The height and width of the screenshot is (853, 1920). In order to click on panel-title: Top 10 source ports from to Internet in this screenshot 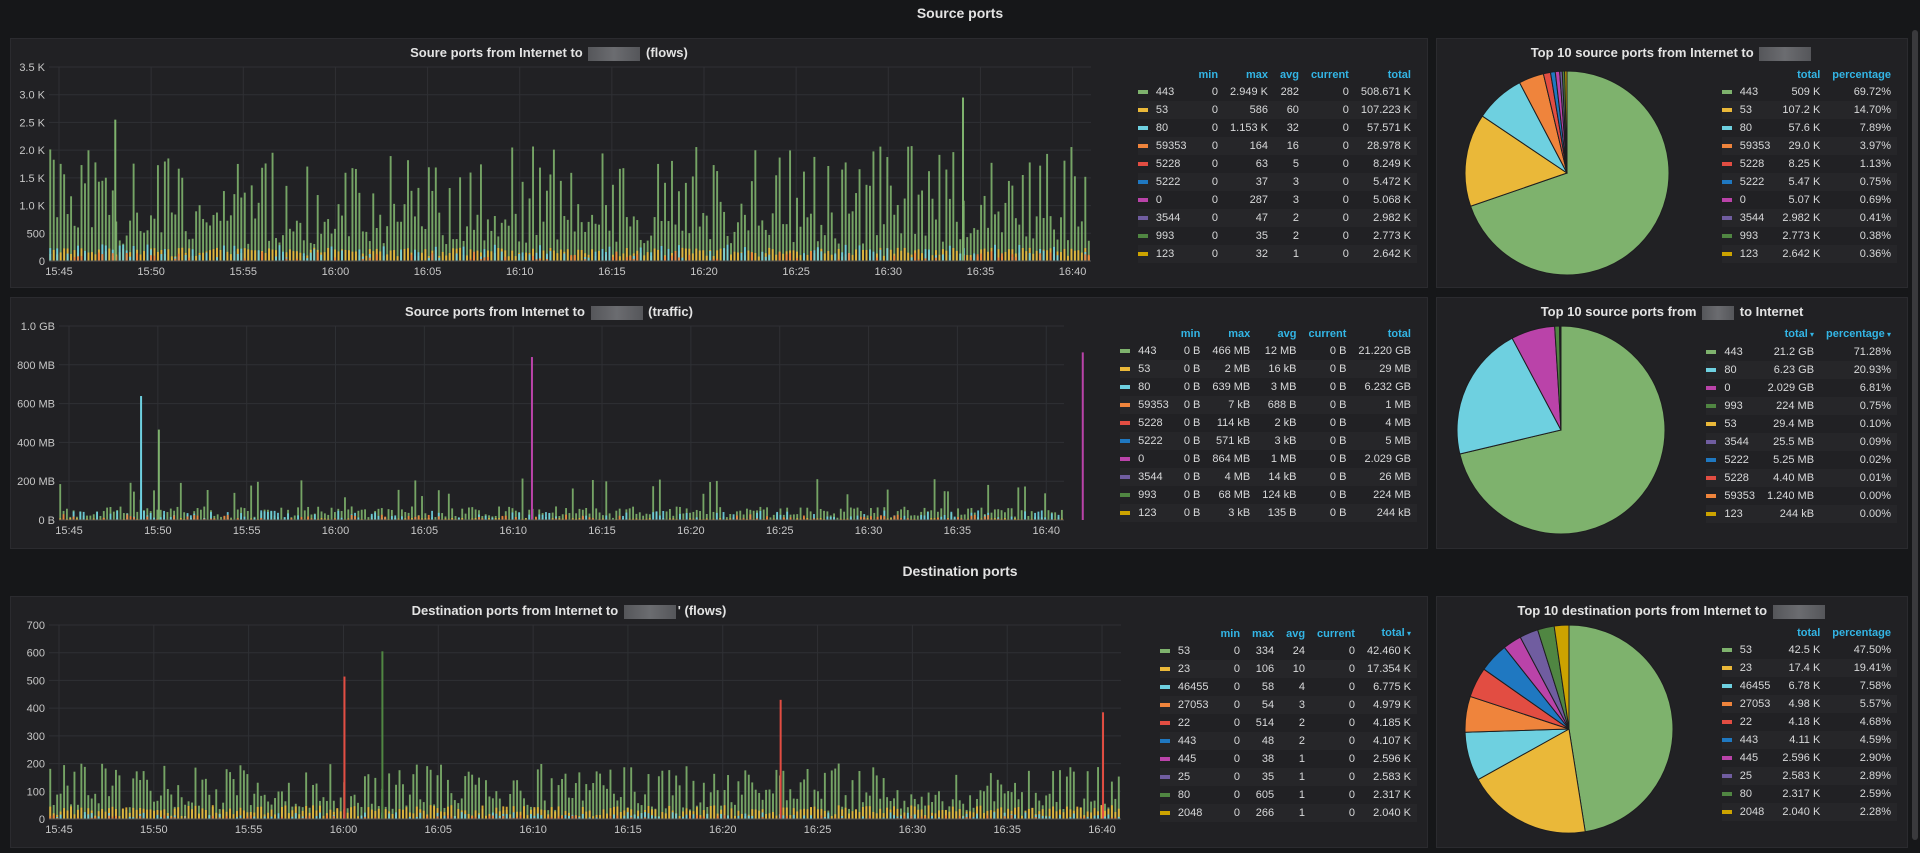, I will do `click(1672, 312)`.